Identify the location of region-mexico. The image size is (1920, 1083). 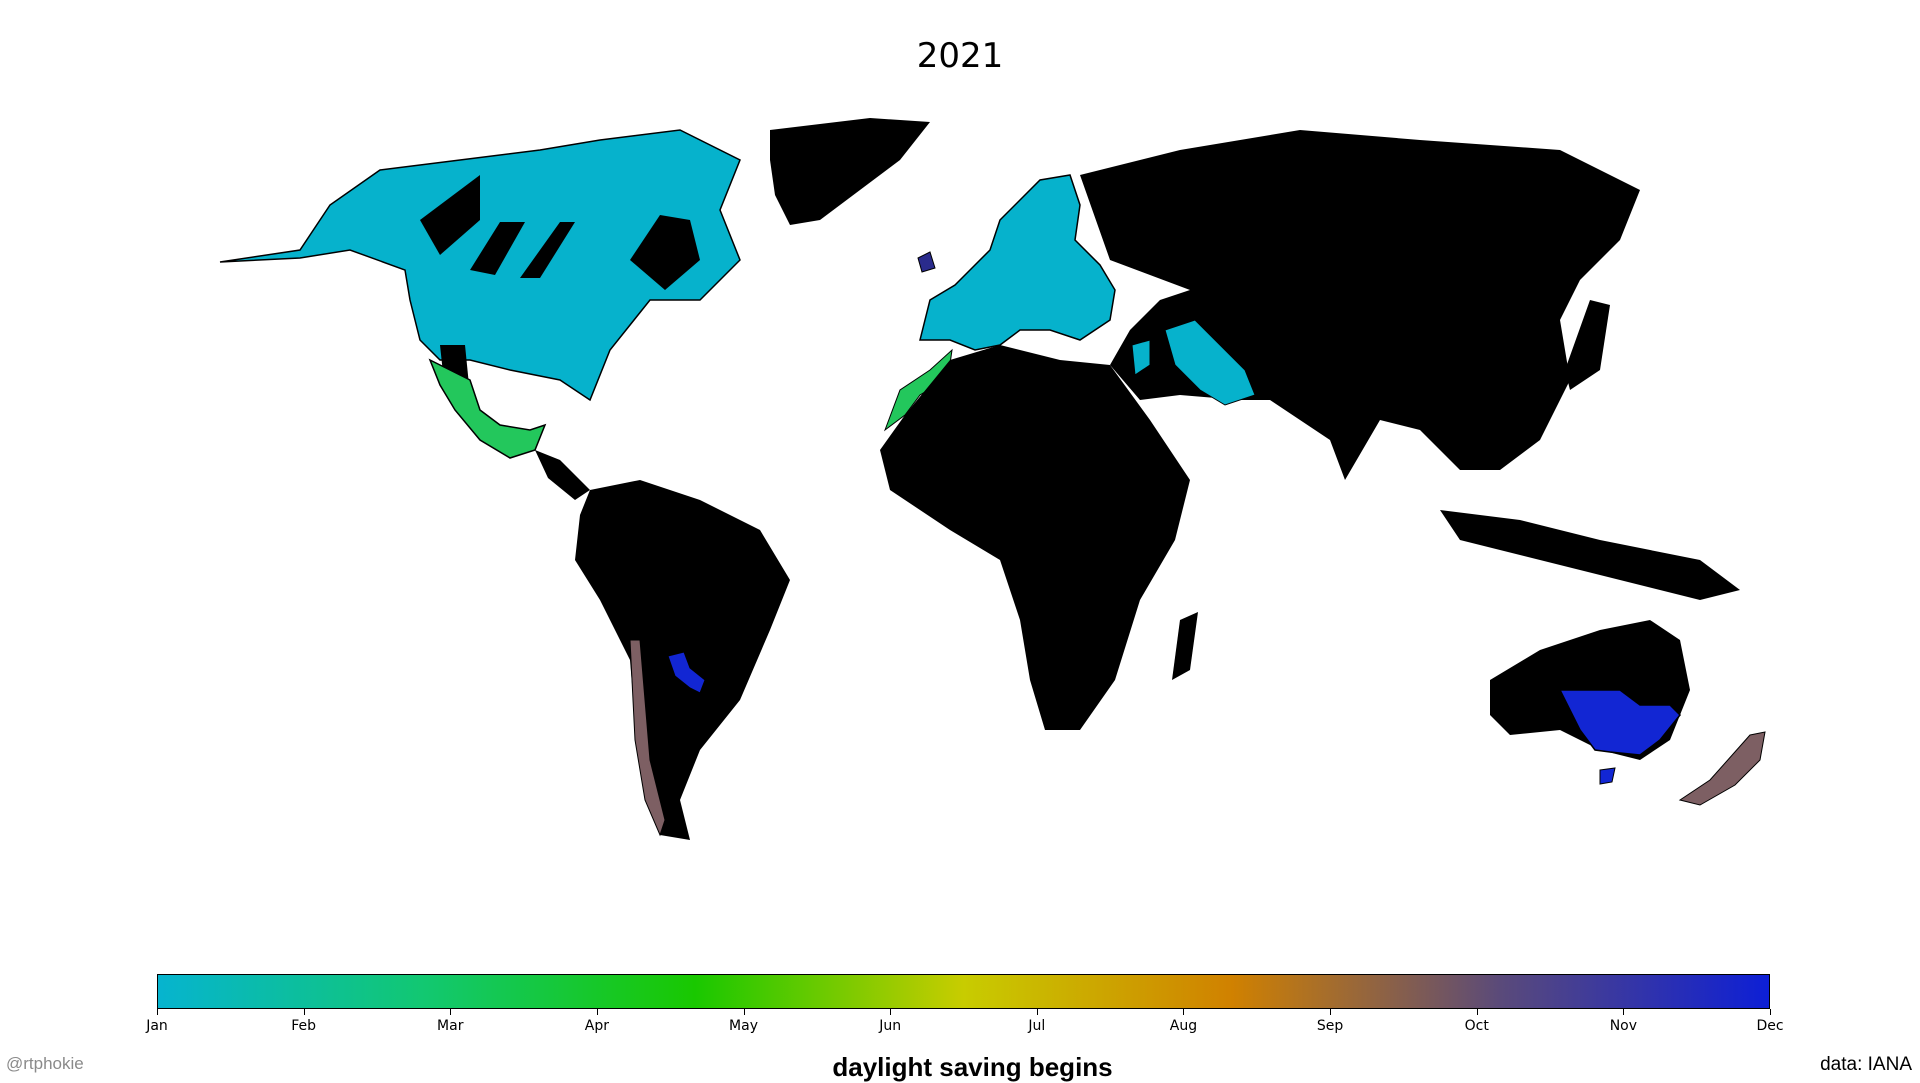
(487, 408).